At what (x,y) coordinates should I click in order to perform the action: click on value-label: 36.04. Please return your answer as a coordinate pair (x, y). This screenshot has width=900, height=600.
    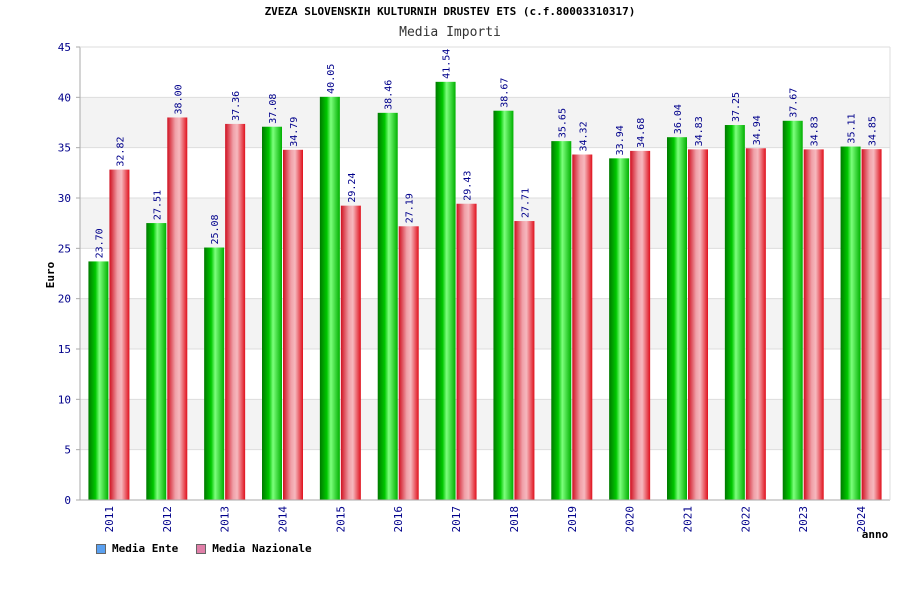
    Looking at the image, I should click on (678, 119).